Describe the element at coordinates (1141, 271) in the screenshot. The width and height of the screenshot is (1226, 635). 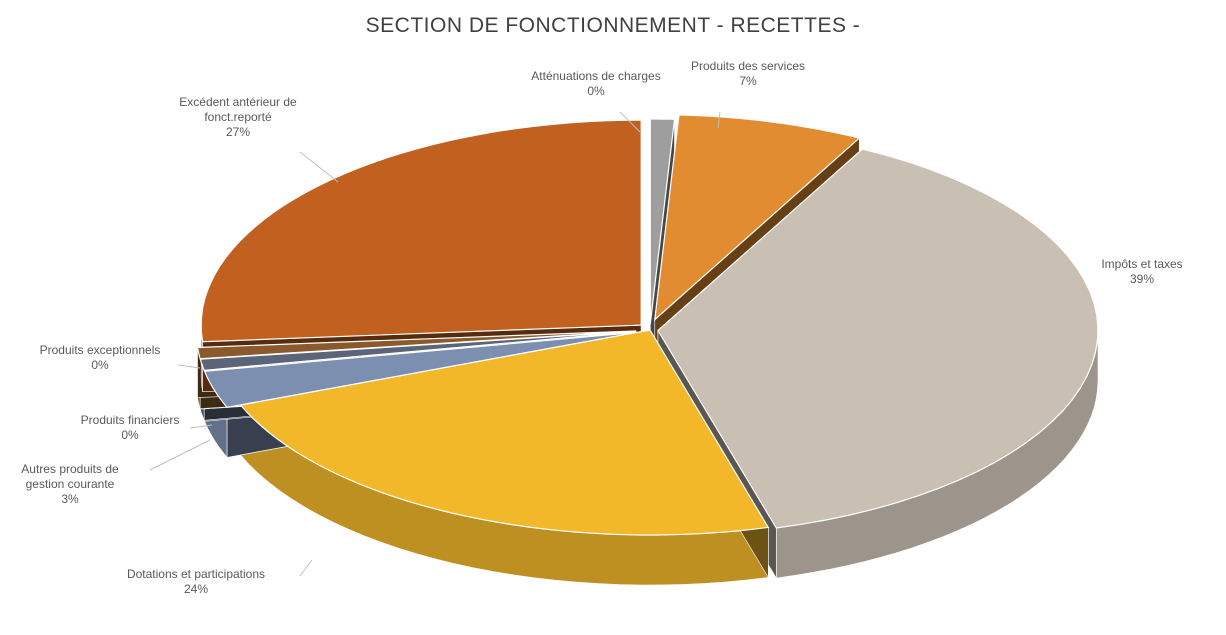
I see `data-label-impots-et-taxes: Impôts et taxes 39%` at that location.